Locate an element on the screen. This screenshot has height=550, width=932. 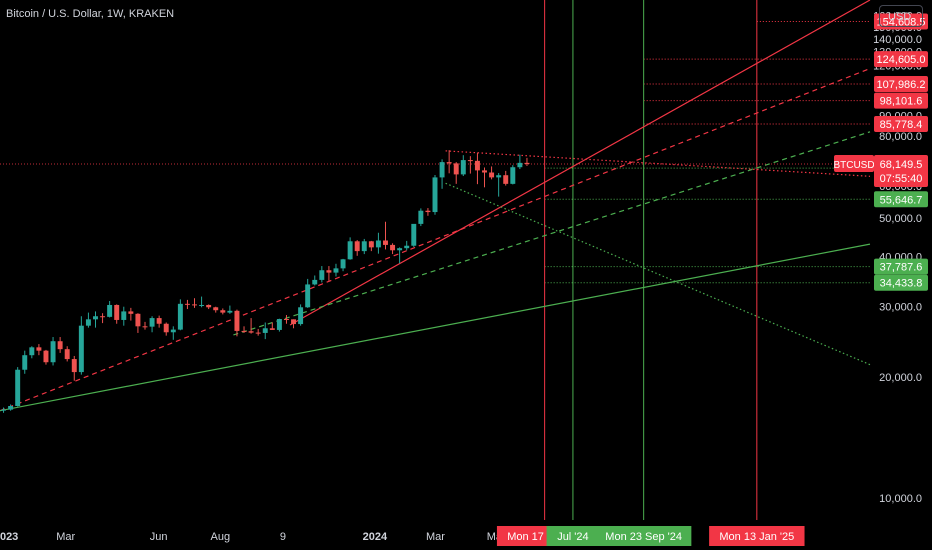
ticker-label-box is located at coordinates (854, 164).